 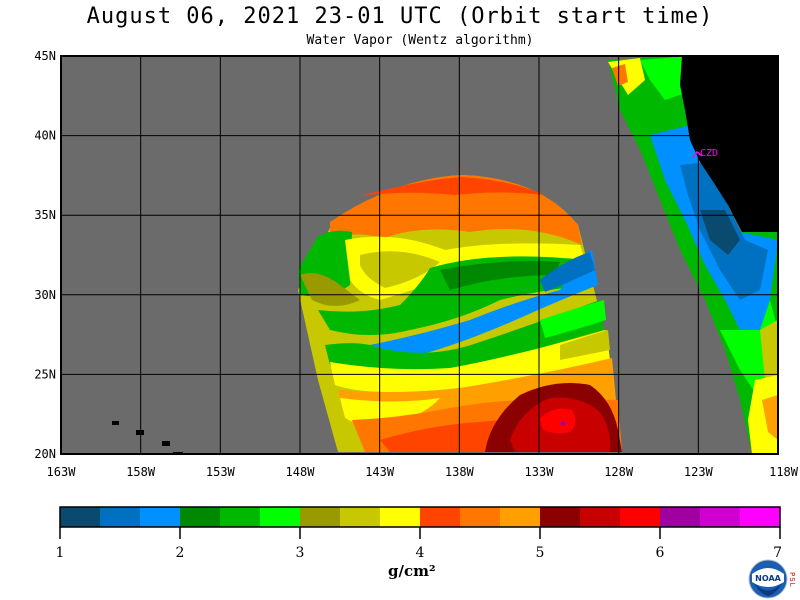 What do you see at coordinates (62, 472) in the screenshot?
I see `lon-label: 163W` at bounding box center [62, 472].